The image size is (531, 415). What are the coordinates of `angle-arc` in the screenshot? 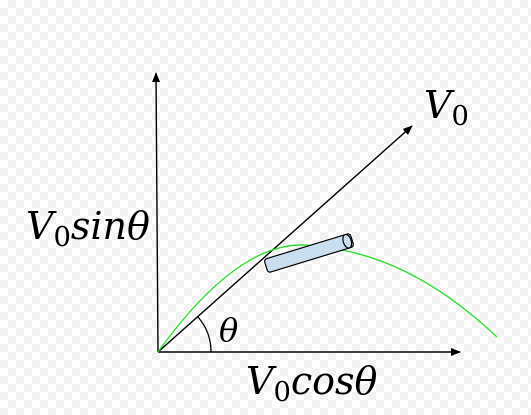 It's located at (204, 334).